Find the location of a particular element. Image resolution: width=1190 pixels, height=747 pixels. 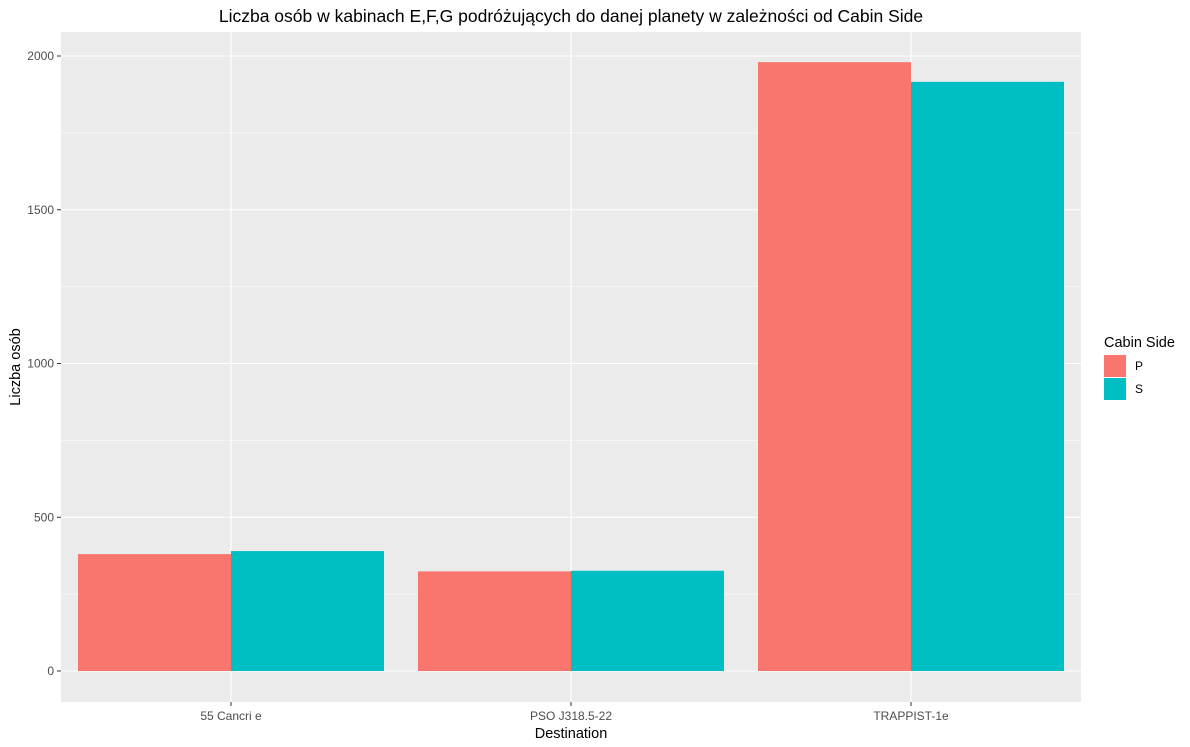

y-tick-label: 1000 is located at coordinates (40, 364).